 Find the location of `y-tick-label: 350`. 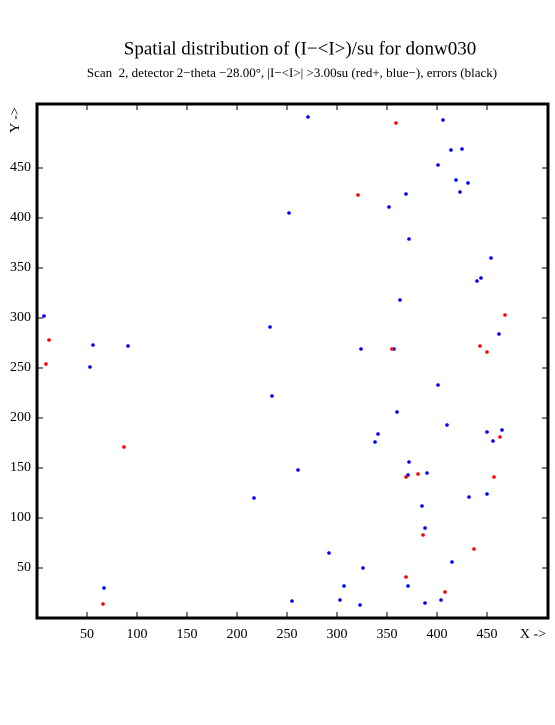

y-tick-label: 350 is located at coordinates (20, 267).